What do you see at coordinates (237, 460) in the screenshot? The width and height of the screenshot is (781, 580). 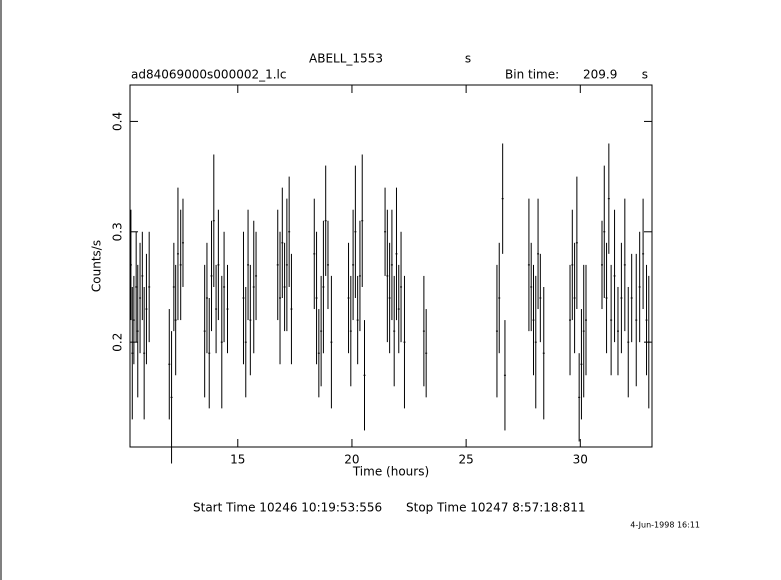 I see `x-tick-label: 15` at bounding box center [237, 460].